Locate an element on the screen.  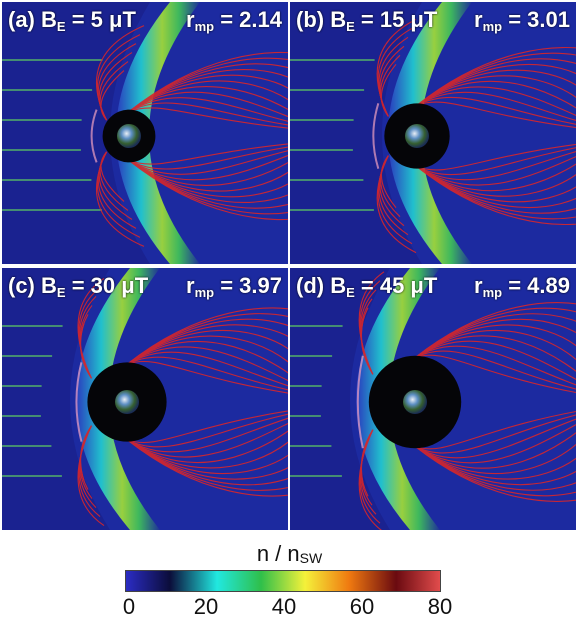
colorbar-title: n / nSW is located at coordinates (289, 553).